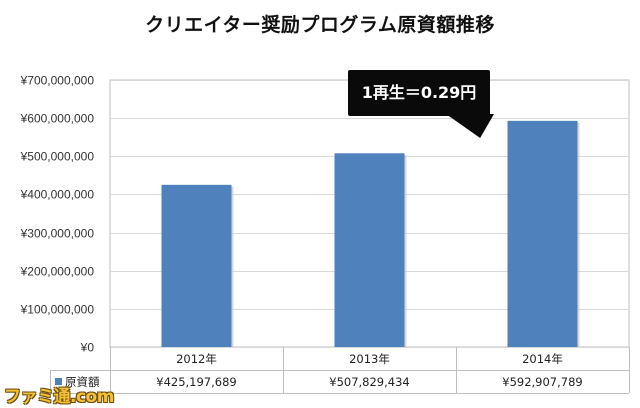 This screenshot has width=640, height=408. Describe the element at coordinates (82, 382) in the screenshot. I see `legend-label: 原資額` at that location.